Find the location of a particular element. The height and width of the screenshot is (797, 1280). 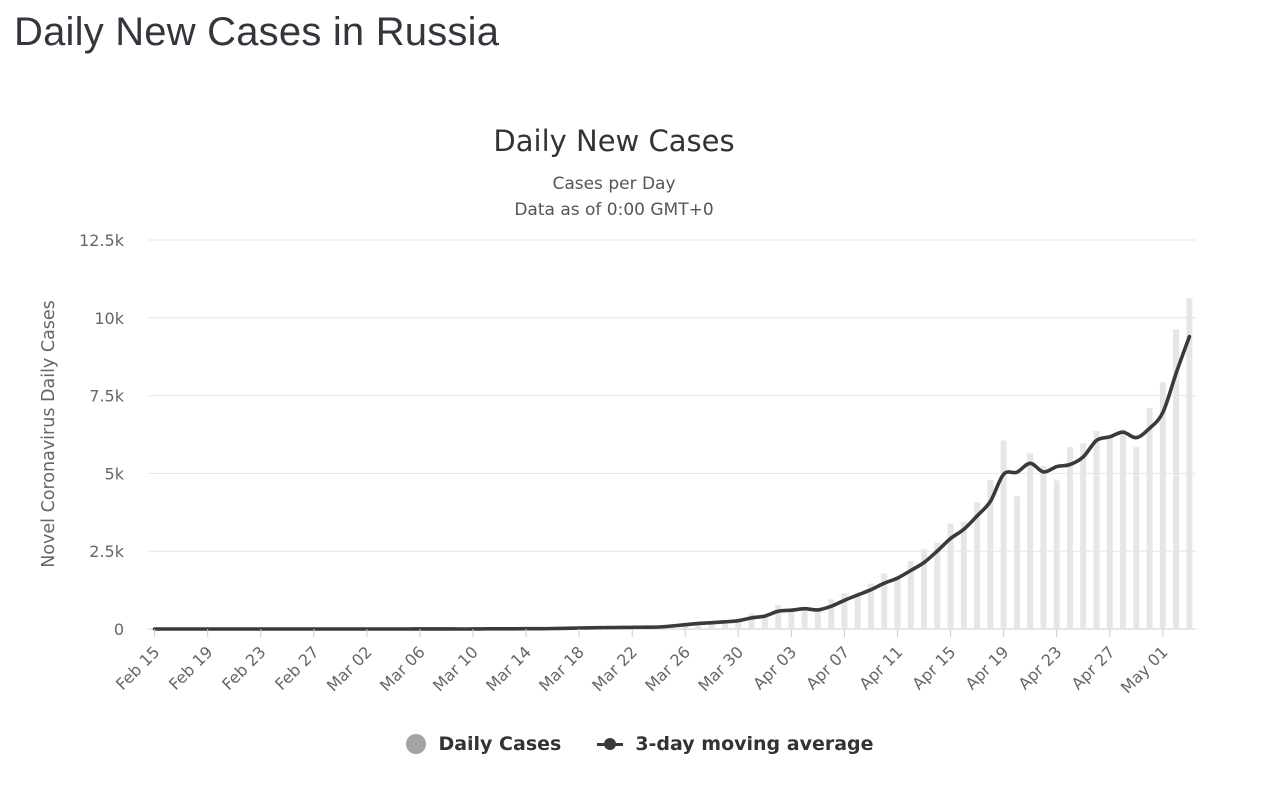

x-tick-label: Apr 23 is located at coordinates (1040, 667).